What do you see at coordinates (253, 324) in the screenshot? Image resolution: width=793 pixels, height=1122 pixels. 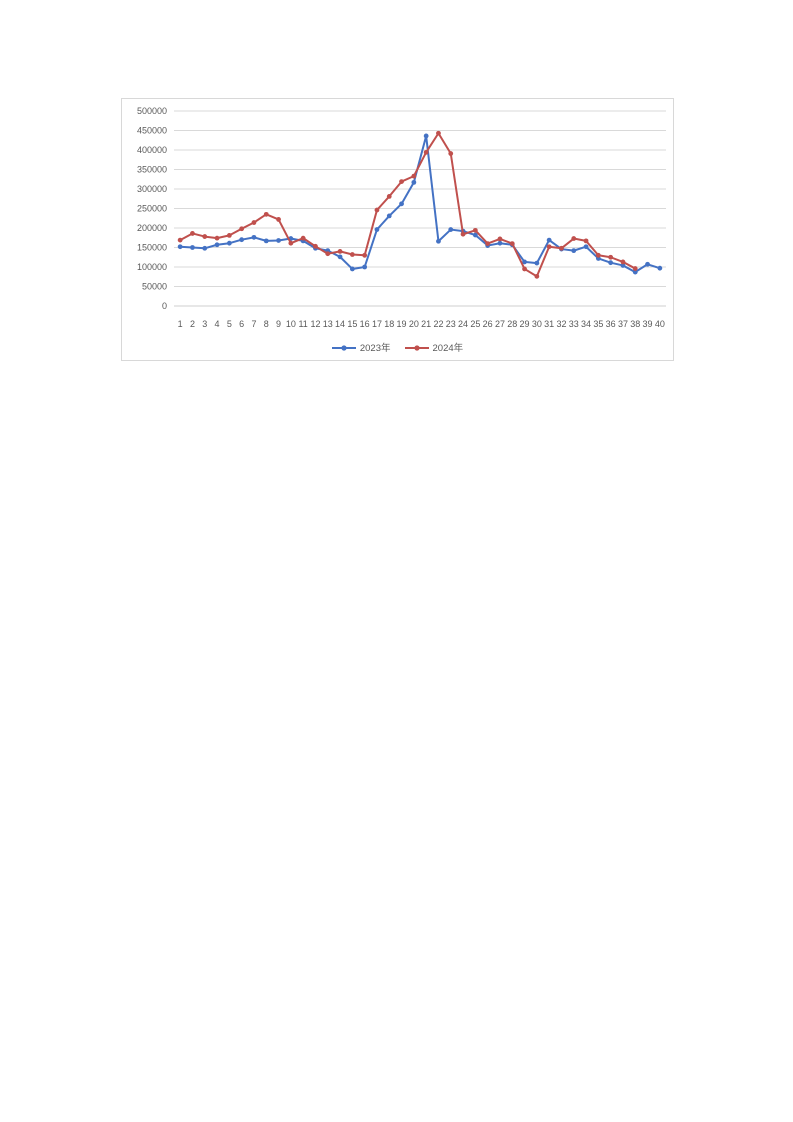 I see `x-axis-tick-label: 7` at bounding box center [253, 324].